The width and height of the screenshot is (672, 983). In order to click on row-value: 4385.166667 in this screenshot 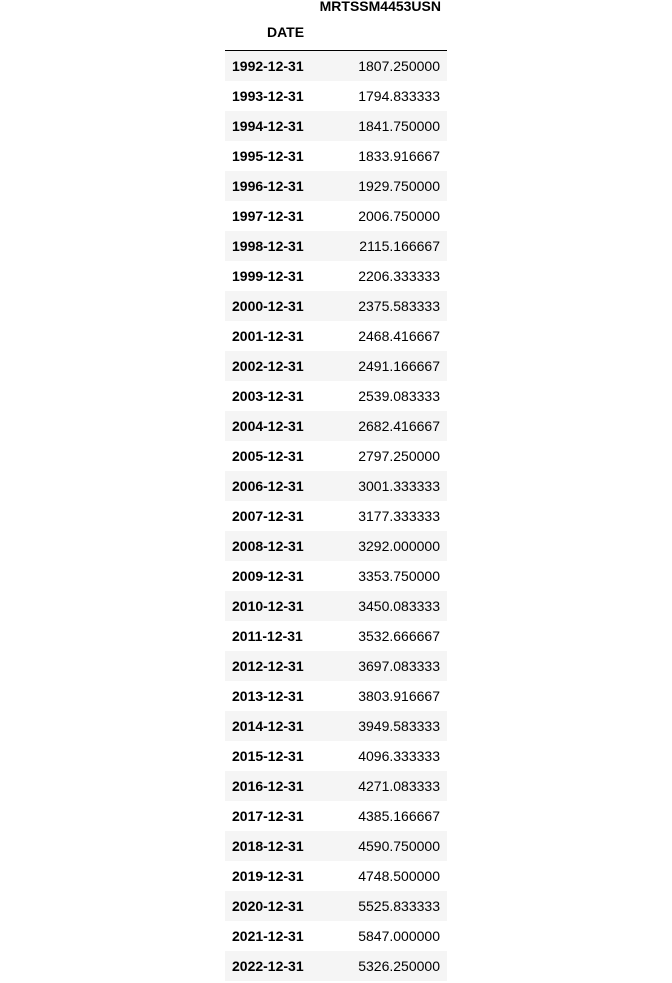, I will do `click(399, 816)`.